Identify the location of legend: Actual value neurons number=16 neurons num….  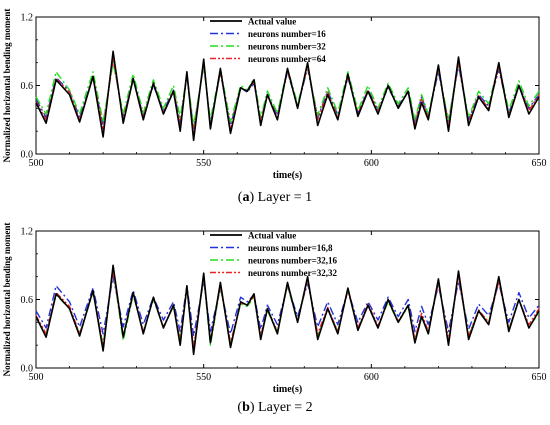
(268, 40).